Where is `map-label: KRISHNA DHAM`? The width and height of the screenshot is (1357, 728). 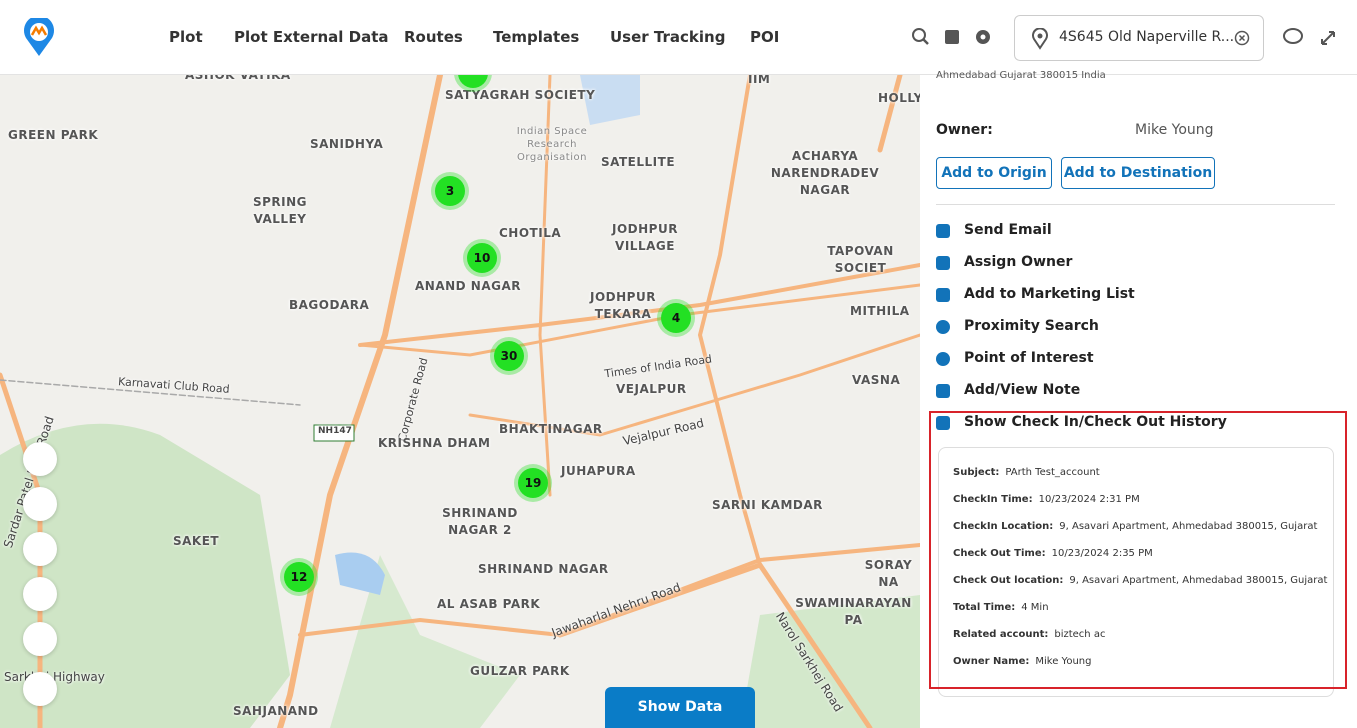
map-label: KRISHNA DHAM is located at coordinates (434, 443).